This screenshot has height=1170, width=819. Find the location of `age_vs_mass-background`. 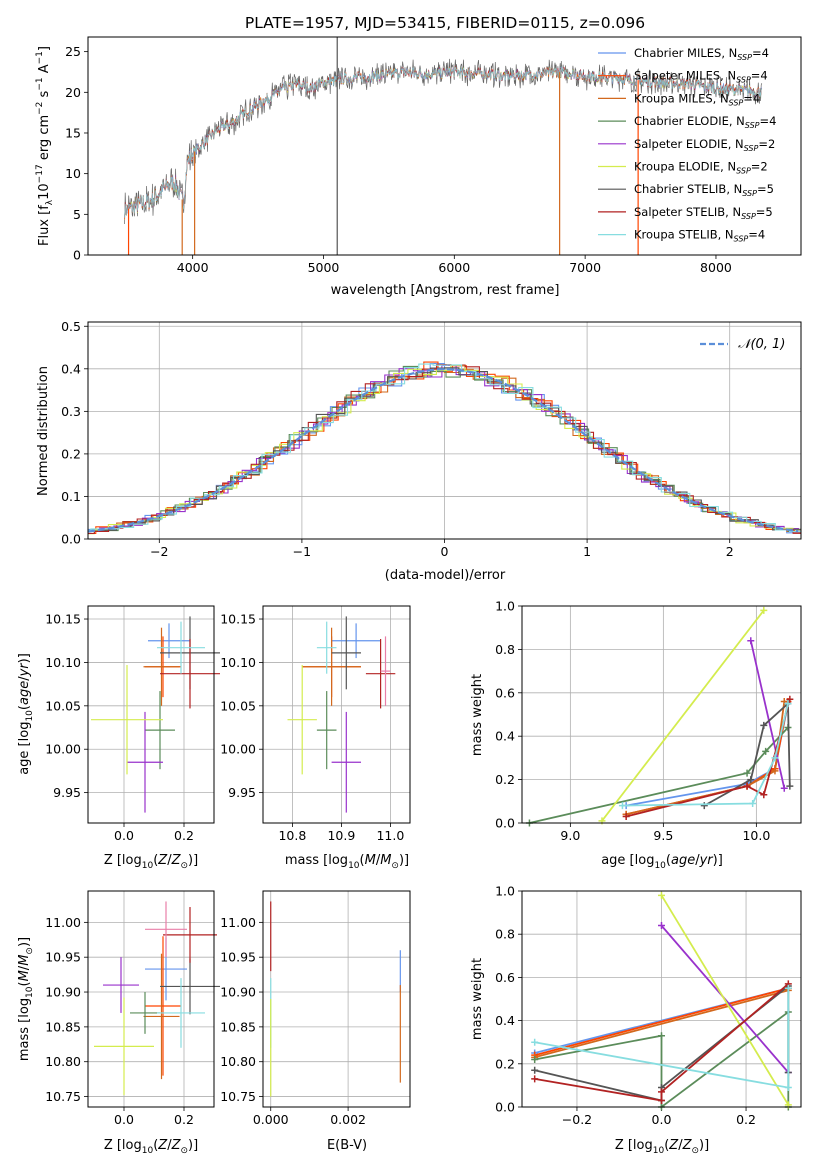

age_vs_mass-background is located at coordinates (336, 714).